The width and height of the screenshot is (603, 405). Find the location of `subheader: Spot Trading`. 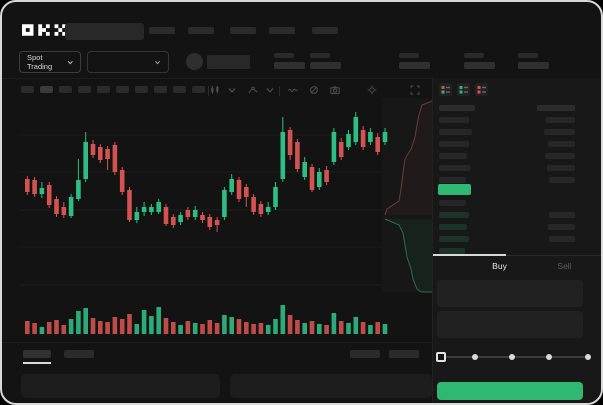

subheader: Spot Trading is located at coordinates (301, 62).